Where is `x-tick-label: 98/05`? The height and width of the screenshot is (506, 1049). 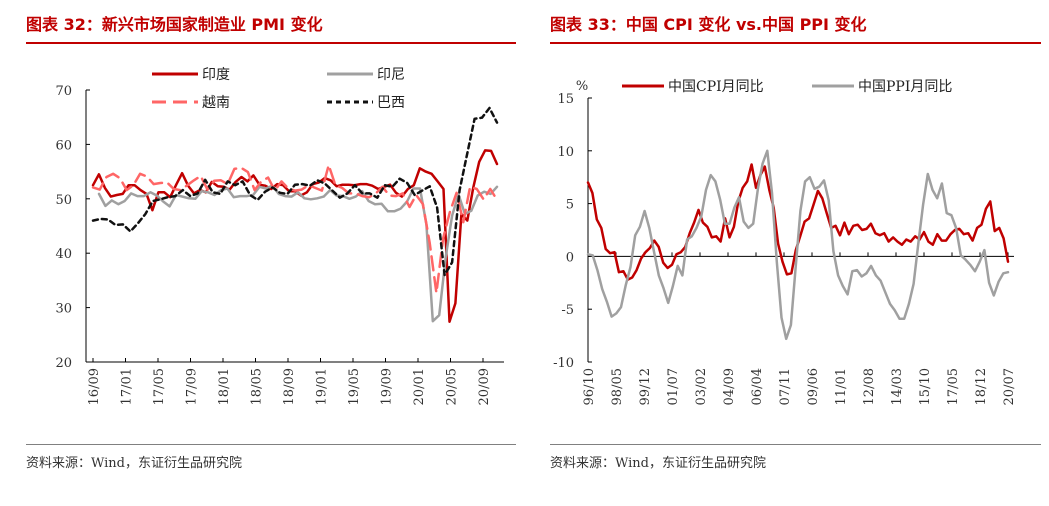
x-tick-label: 98/05 is located at coordinates (617, 386).